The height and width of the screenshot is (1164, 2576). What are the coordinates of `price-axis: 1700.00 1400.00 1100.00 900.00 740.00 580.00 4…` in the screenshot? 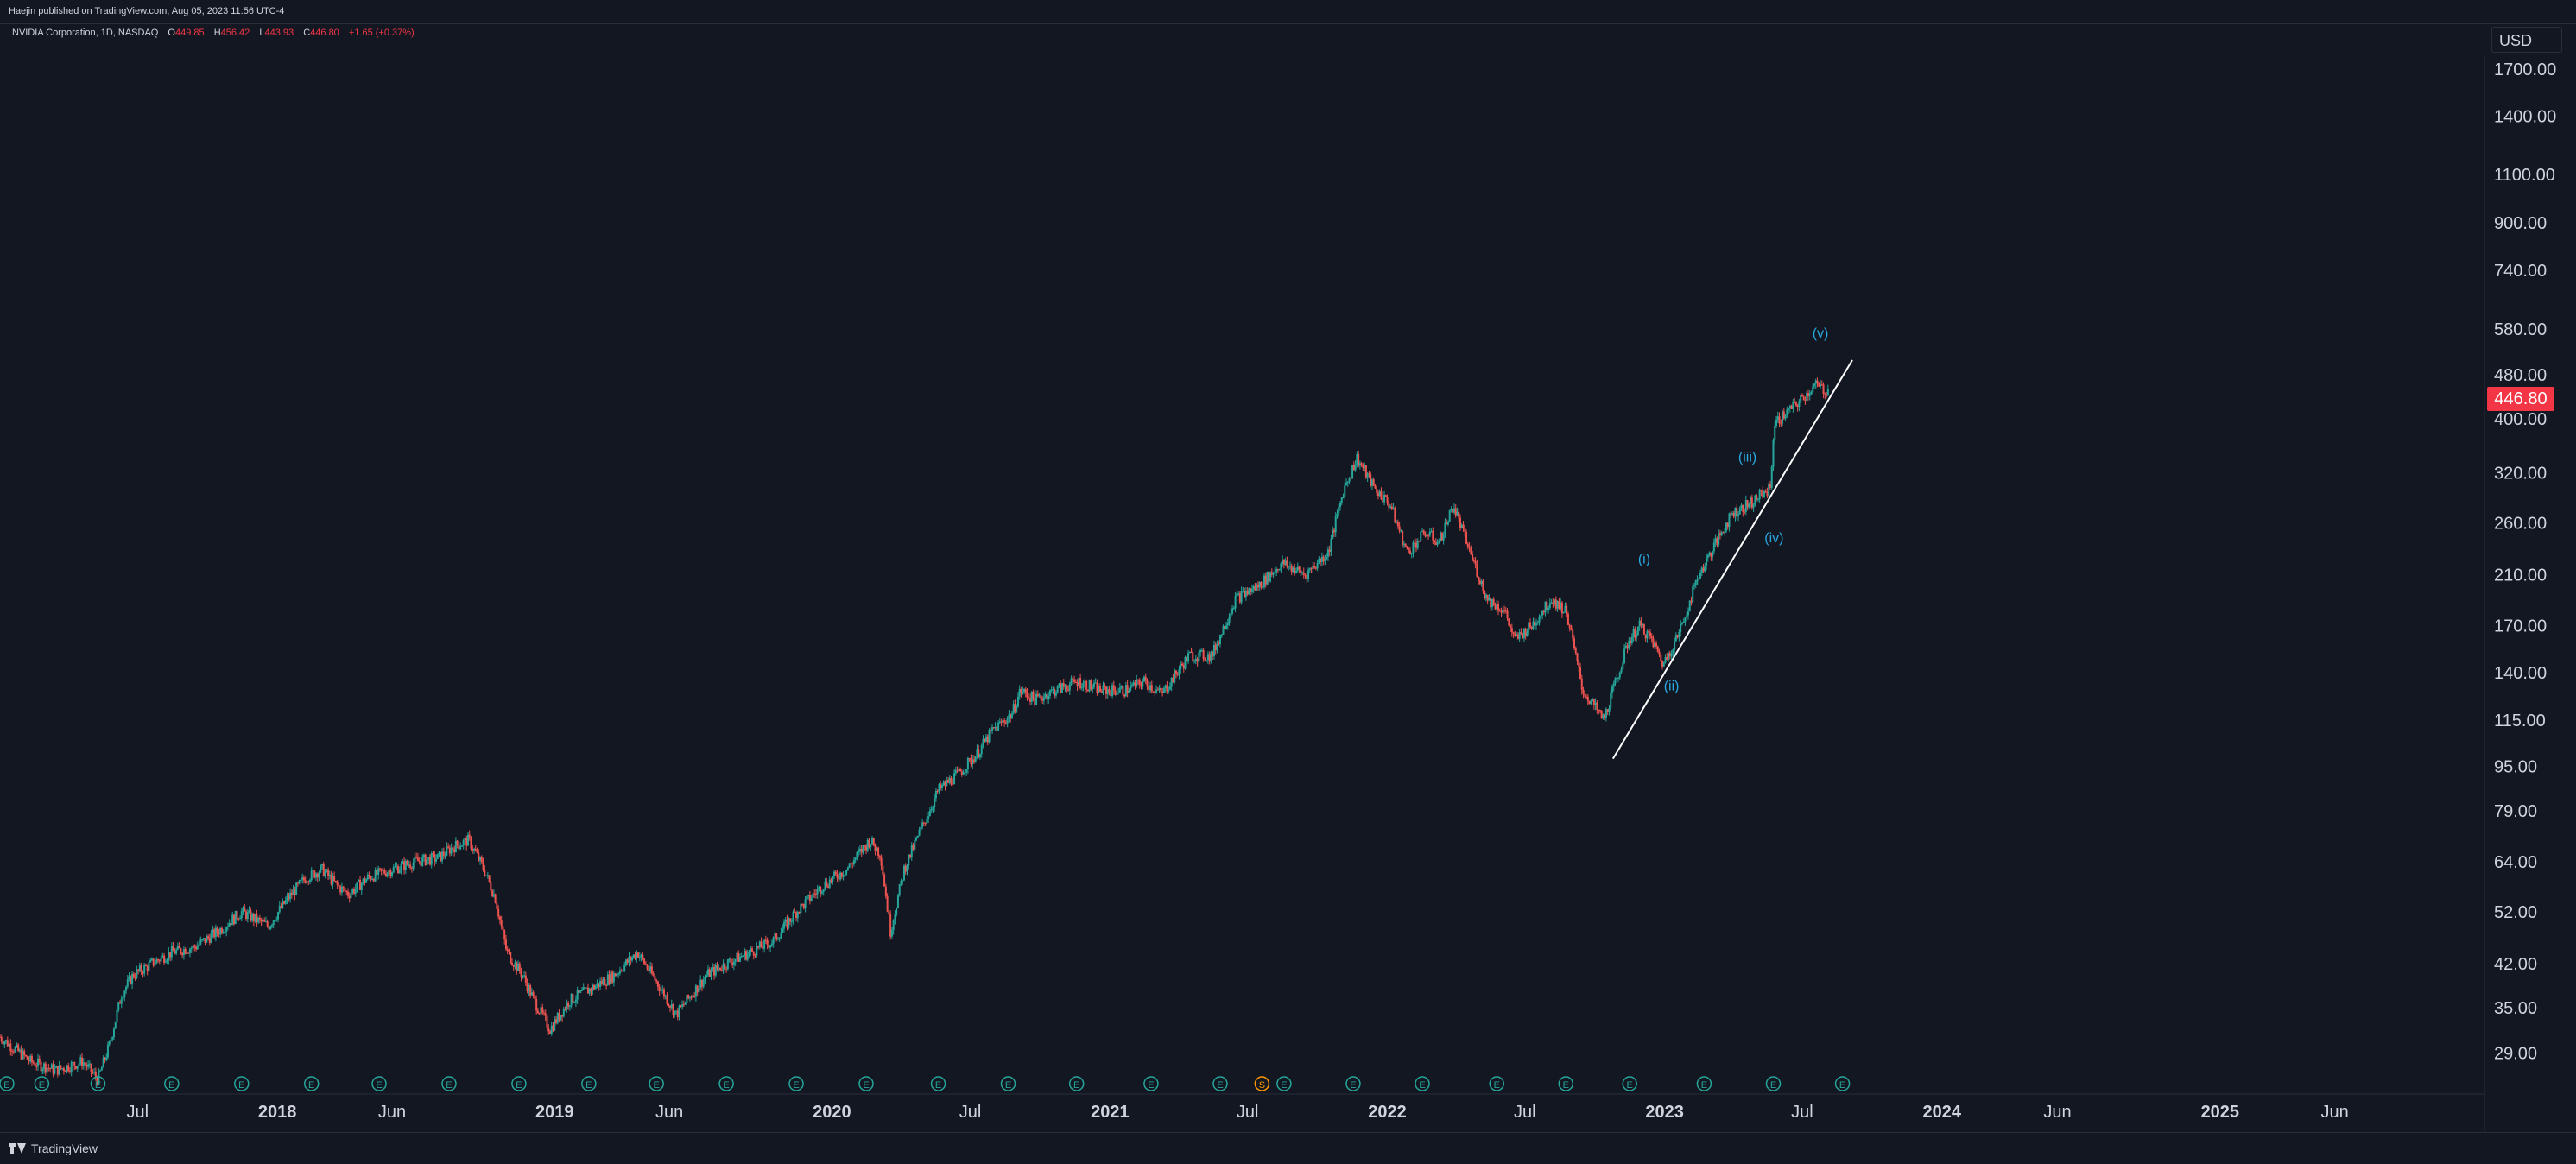 It's located at (2525, 562).